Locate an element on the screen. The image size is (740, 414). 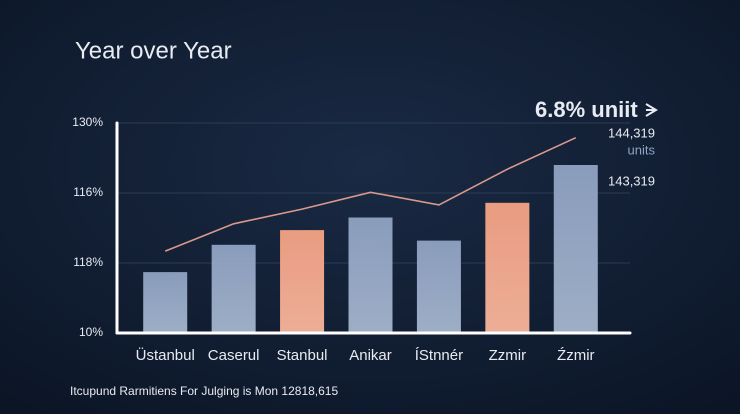
y-tick-label: 10% is located at coordinates (91, 332).